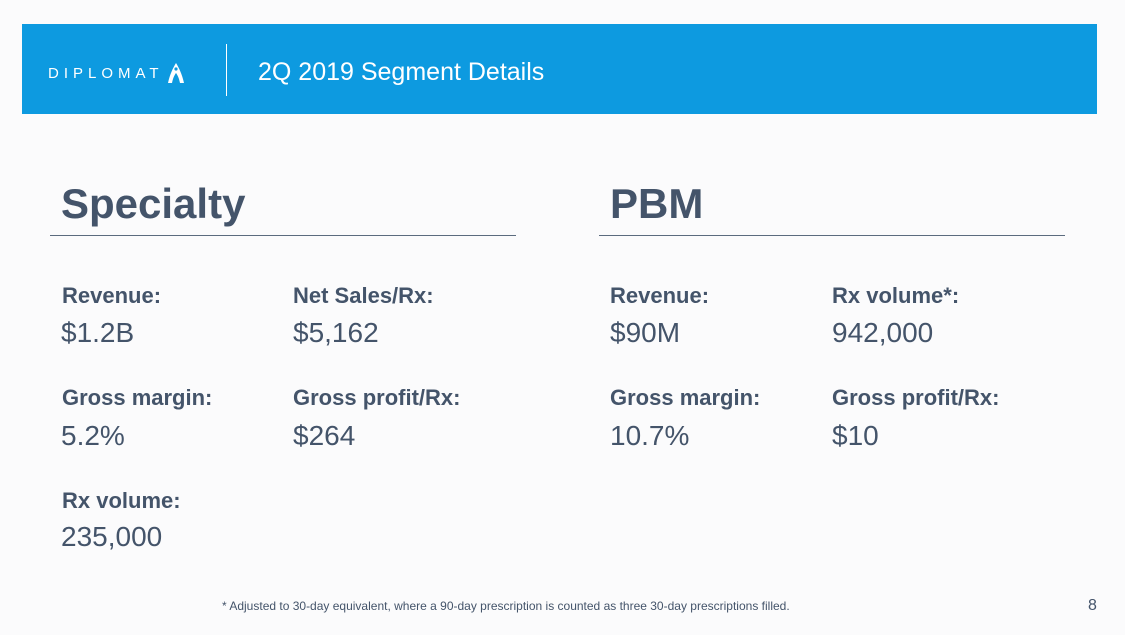 This screenshot has width=1125, height=635. What do you see at coordinates (336, 332) in the screenshot?
I see `specialty-net-sales-value: $5,162` at bounding box center [336, 332].